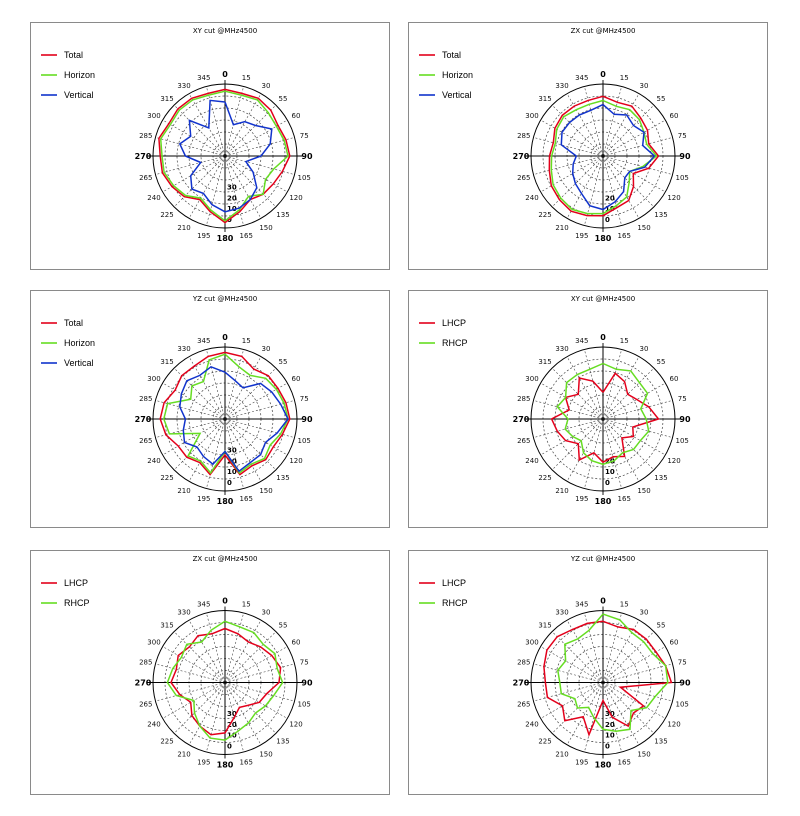 Image resolution: width=800 pixels, height=816 pixels. What do you see at coordinates (523, 662) in the screenshot?
I see `angle-label: 285` at bounding box center [523, 662].